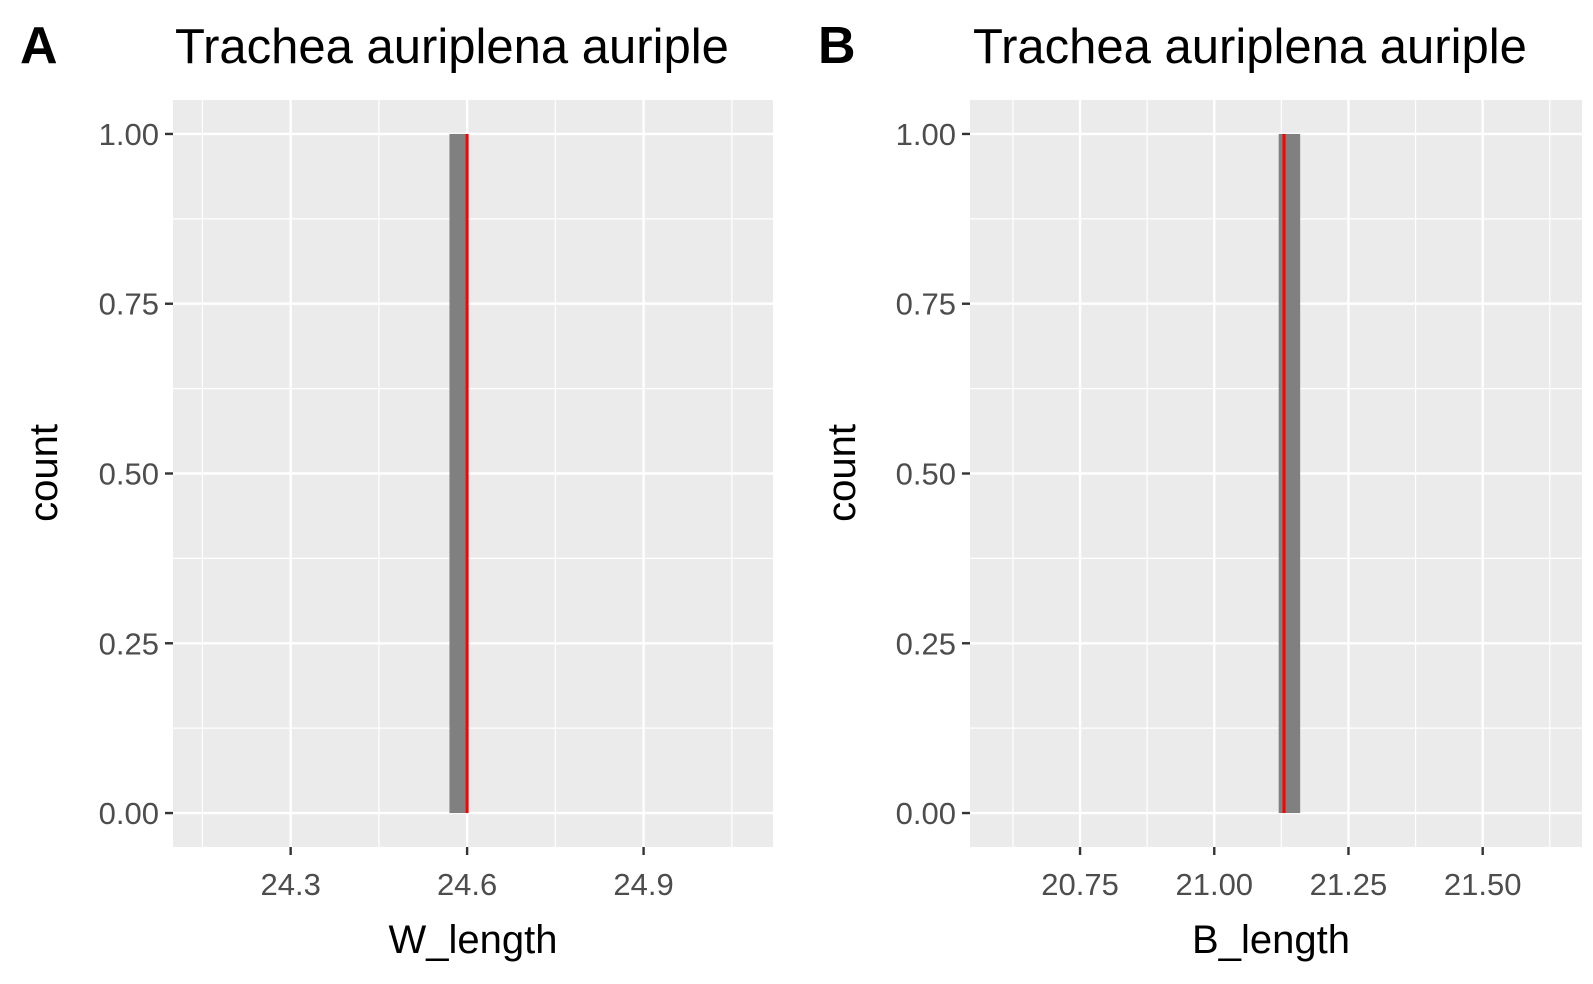  I want to click on x-tick-label: 21.00, so click(1214, 884).